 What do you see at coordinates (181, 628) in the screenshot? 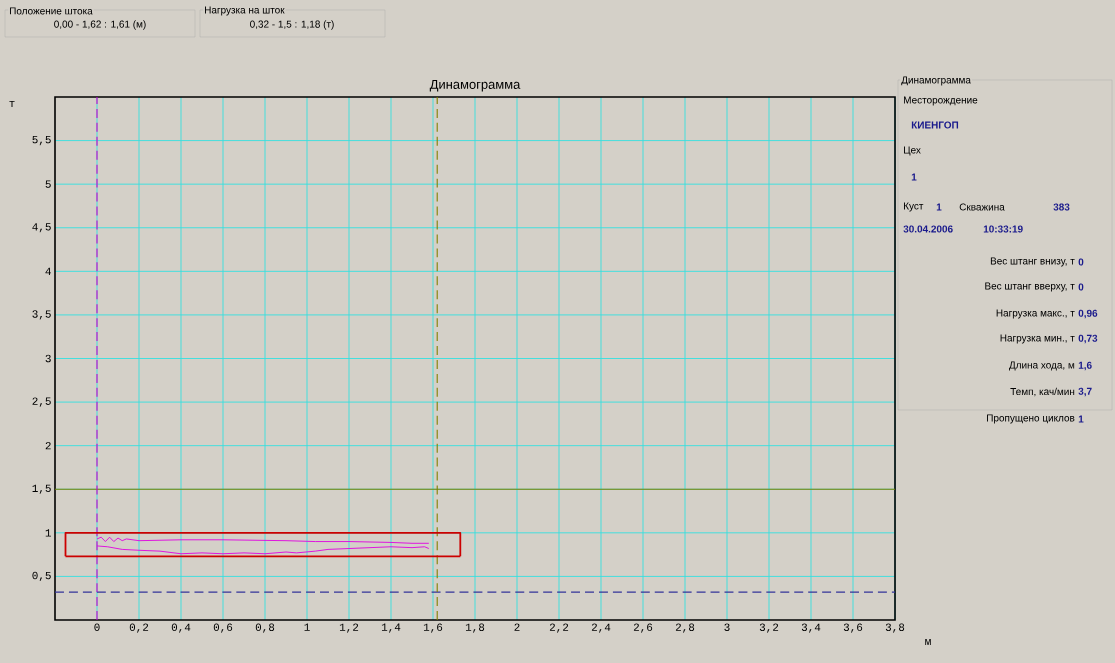
I see `x-tick-label: 0,4` at bounding box center [181, 628].